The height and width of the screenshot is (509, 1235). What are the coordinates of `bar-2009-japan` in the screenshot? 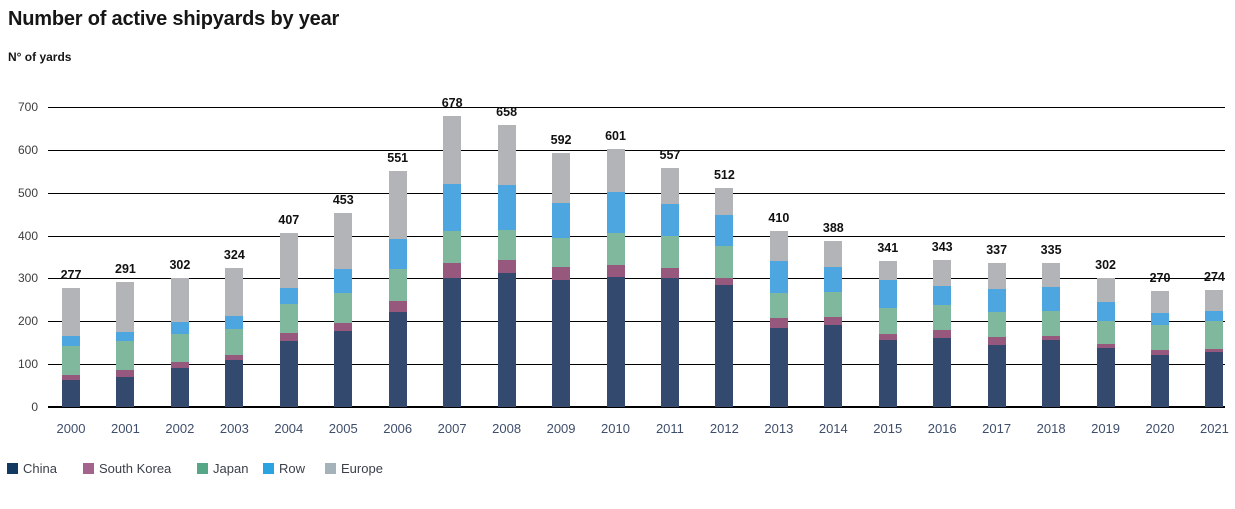 It's located at (561, 253).